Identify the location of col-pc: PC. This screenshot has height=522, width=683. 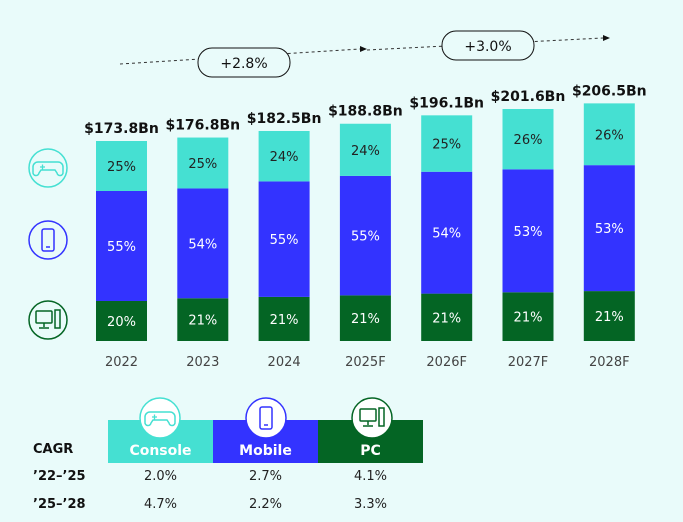
(370, 441).